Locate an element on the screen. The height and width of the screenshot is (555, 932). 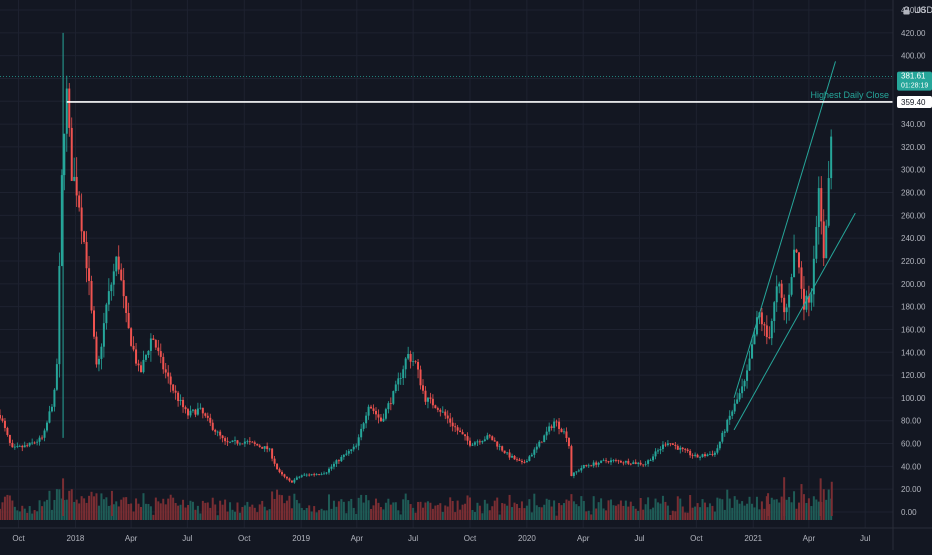
currency-selector: USD is located at coordinates (917, 10).